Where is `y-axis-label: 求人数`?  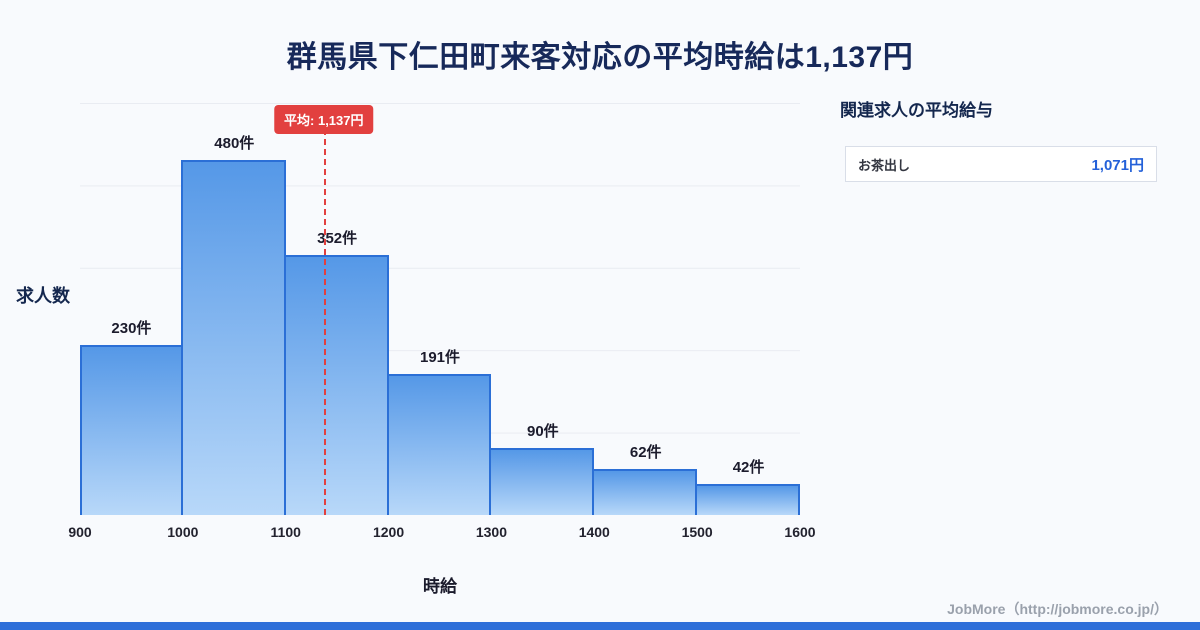
y-axis-label: 求人数 is located at coordinates (43, 296).